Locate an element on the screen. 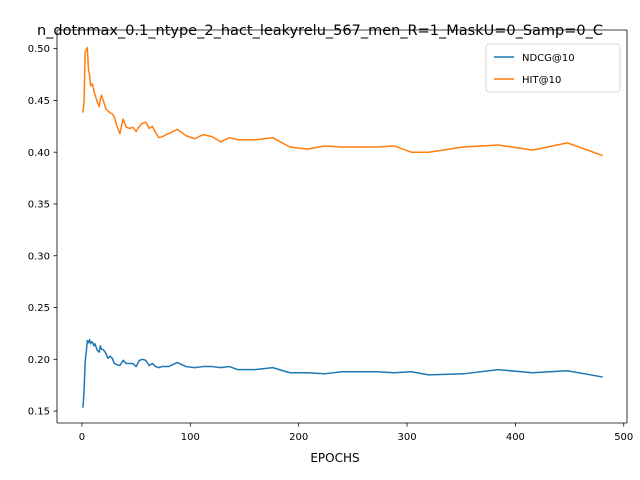  x-tick-label: 200 is located at coordinates (298, 437).